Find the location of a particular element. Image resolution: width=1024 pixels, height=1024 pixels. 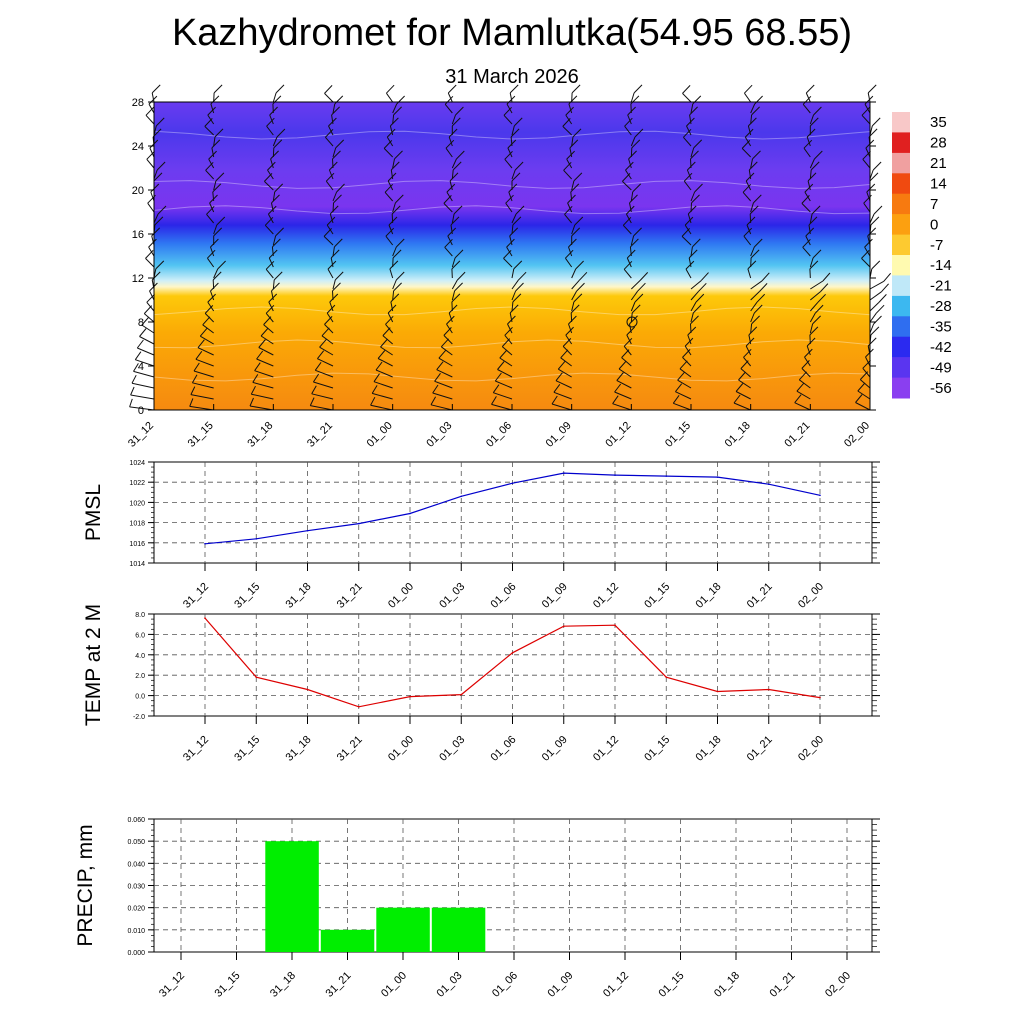

temp-xtick-label: 01_03 is located at coordinates (452, 749).